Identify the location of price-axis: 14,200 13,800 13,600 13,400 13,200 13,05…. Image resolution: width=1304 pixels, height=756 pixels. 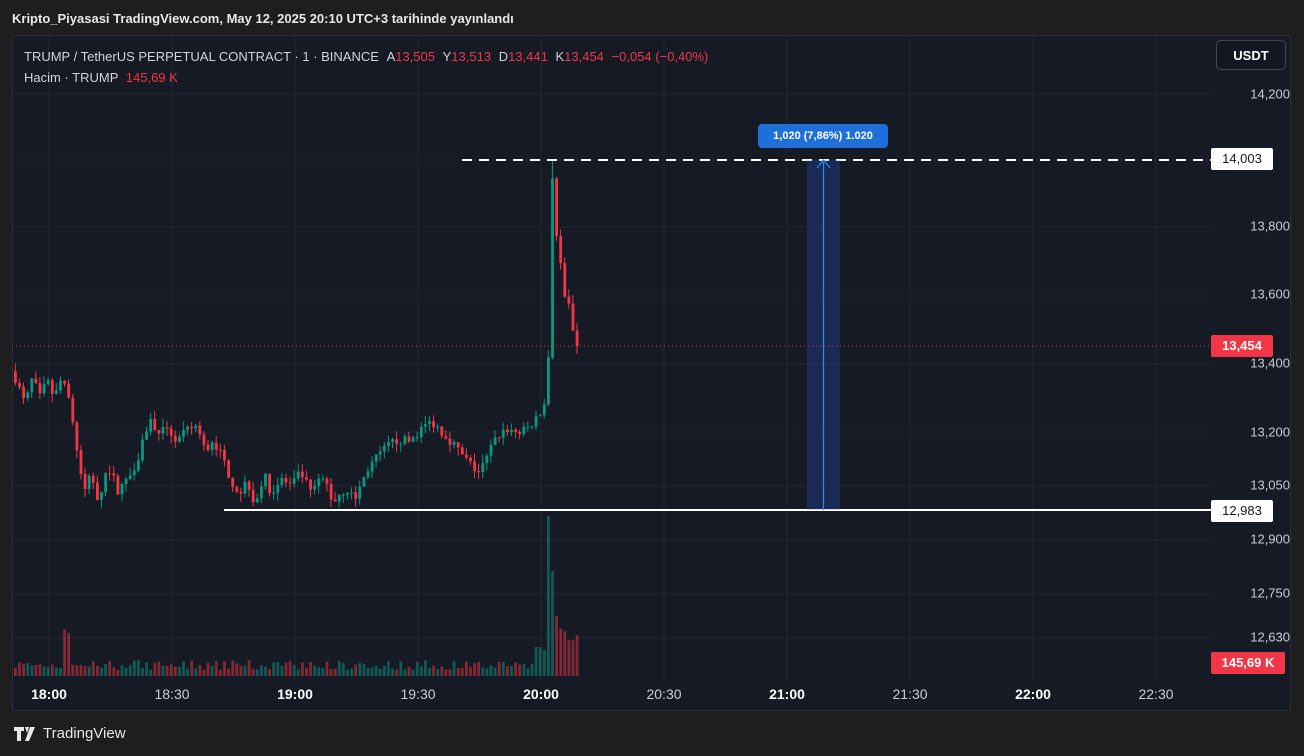
(1251, 359).